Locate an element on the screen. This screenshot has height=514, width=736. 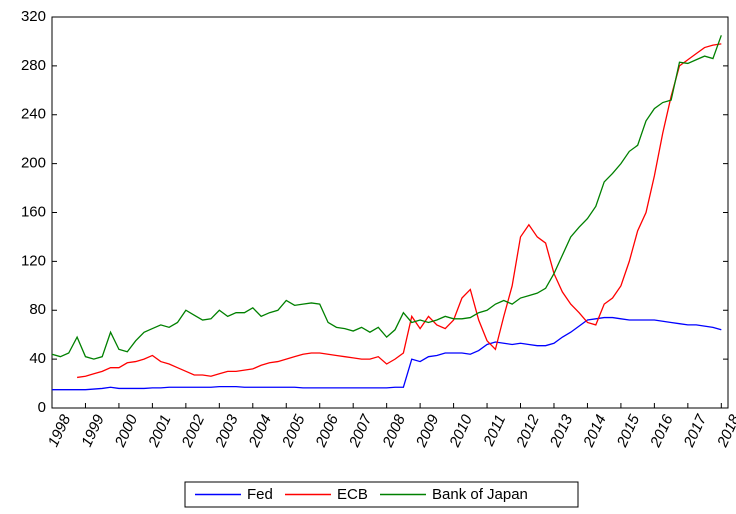
x-tick-label: 2011 is located at coordinates (494, 430).